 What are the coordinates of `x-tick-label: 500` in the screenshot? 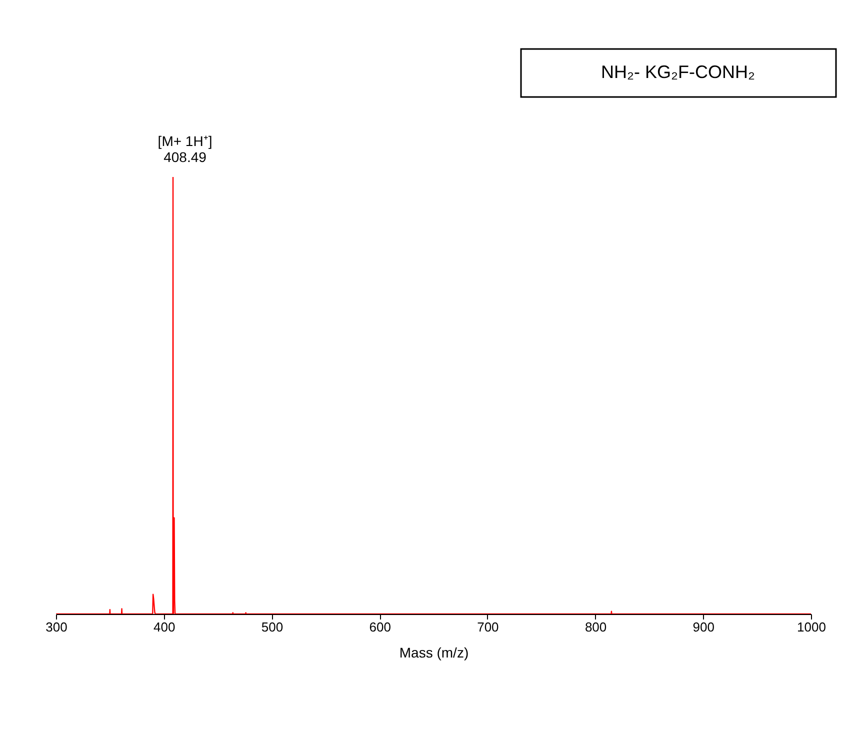 It's located at (272, 627).